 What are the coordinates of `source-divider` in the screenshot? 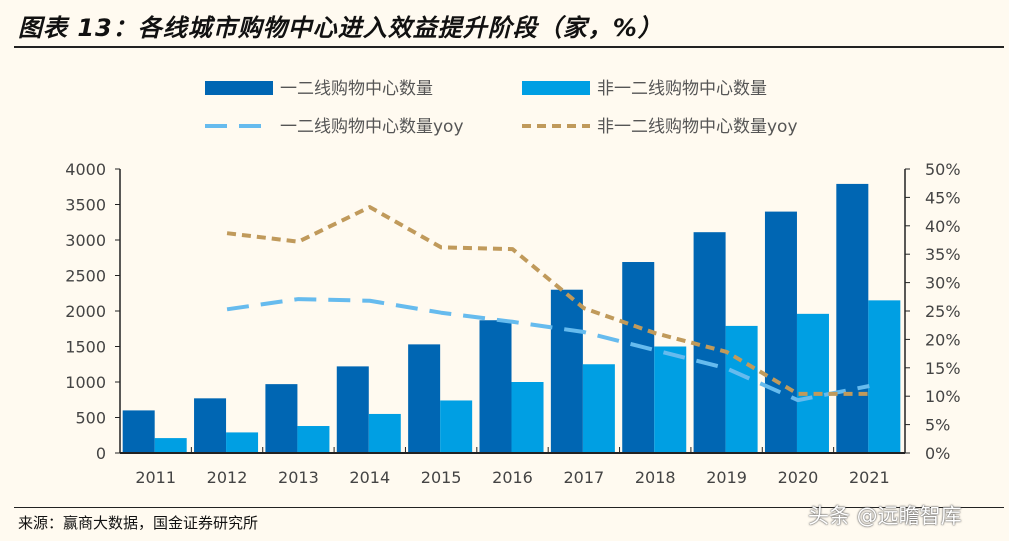 It's located at (509, 507).